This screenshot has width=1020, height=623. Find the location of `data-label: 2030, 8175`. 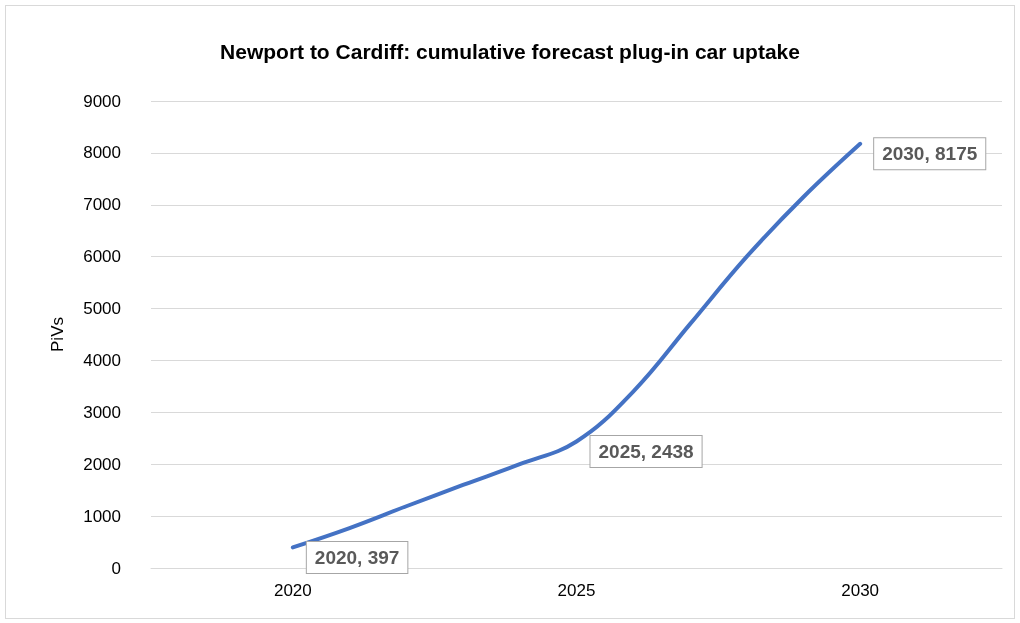

data-label: 2030, 8175 is located at coordinates (930, 154).